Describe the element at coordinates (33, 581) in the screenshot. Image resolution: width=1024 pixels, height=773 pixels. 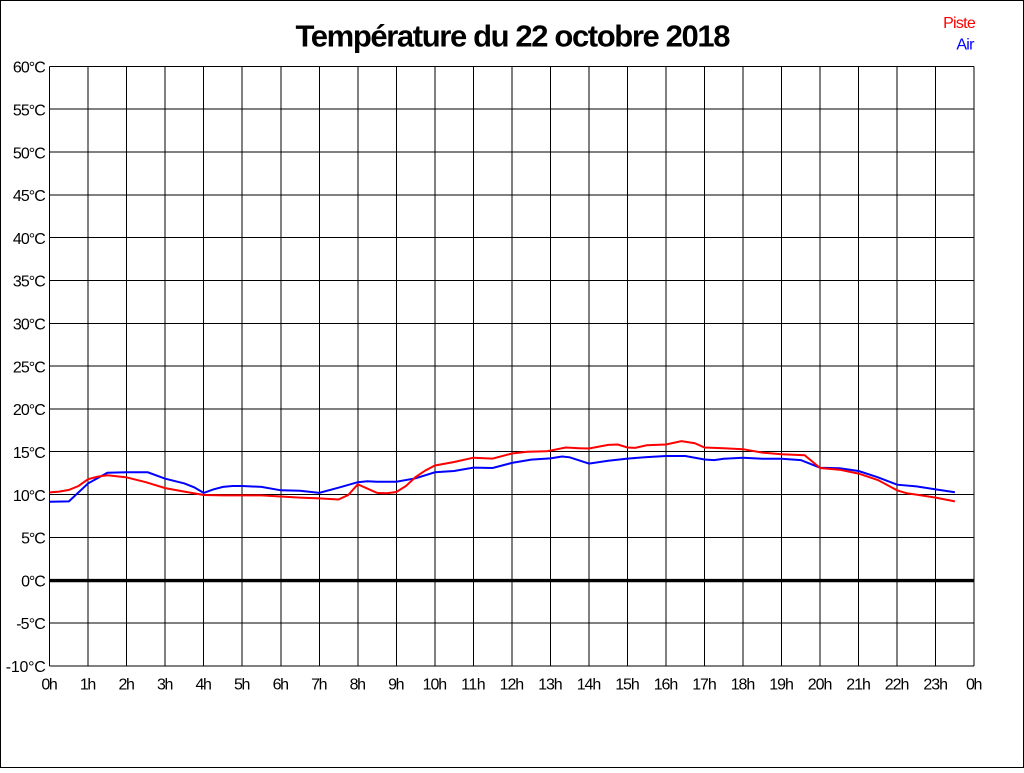
I see `svg-text: 0°C` at that location.